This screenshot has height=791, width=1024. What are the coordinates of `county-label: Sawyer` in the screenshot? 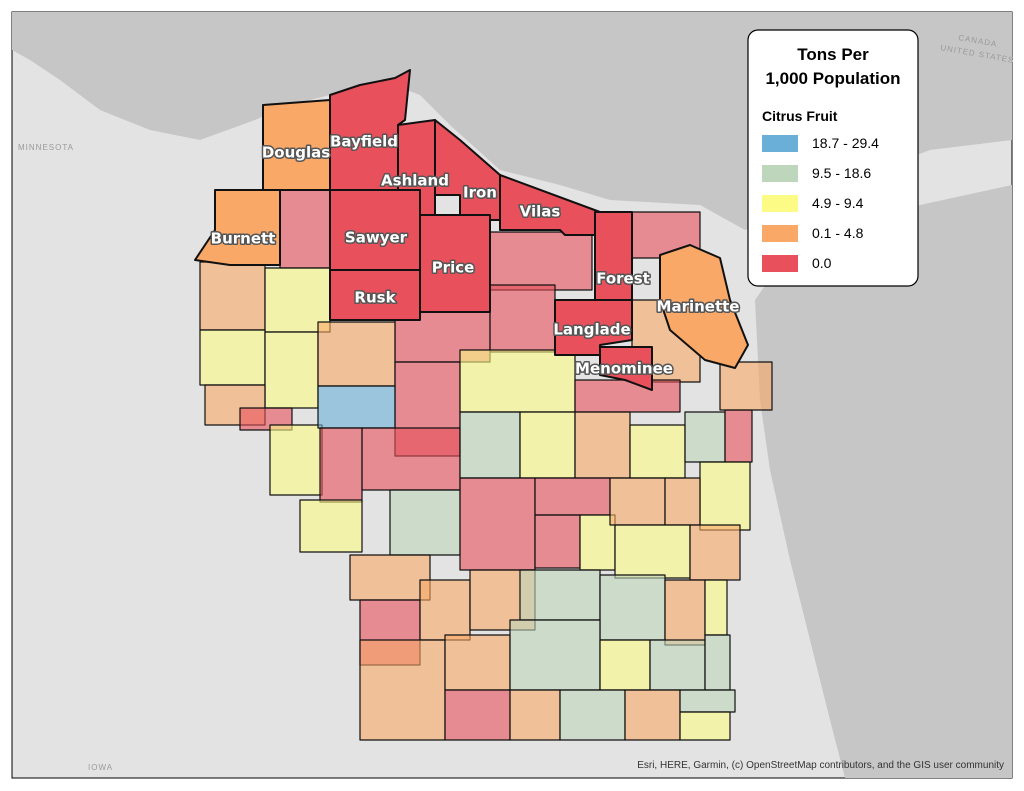 It's located at (376, 238).